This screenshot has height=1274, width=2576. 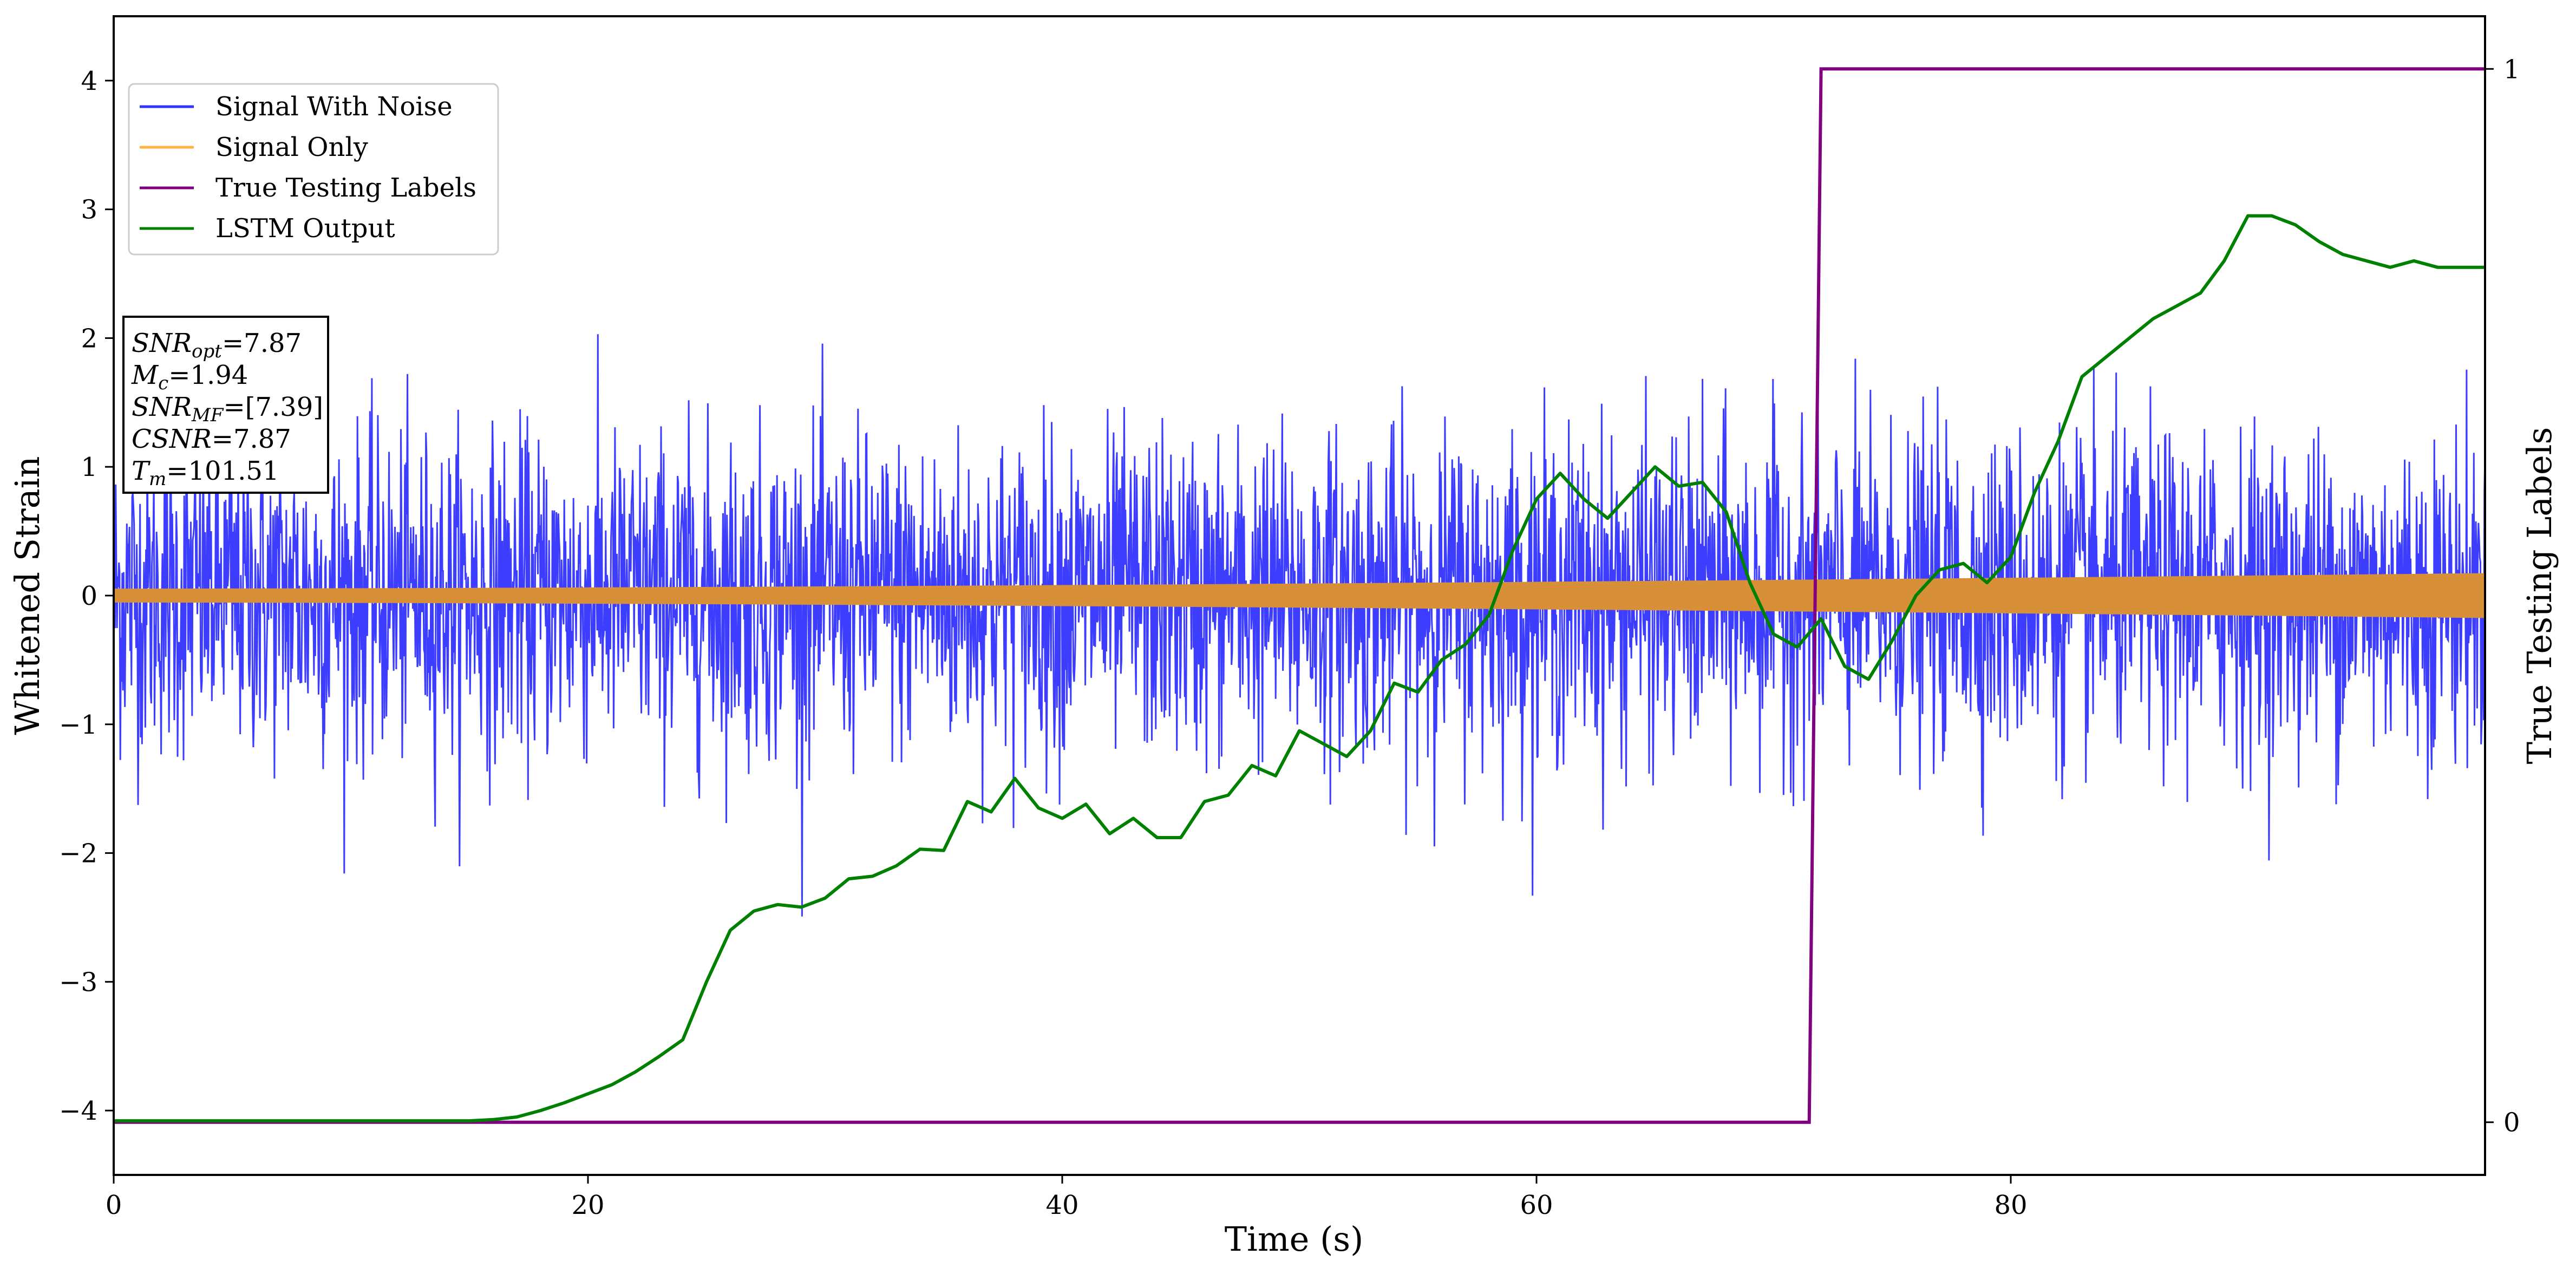 What do you see at coordinates (227, 409) in the screenshot?
I see `annotation-line: SNRMF=[7.39]` at bounding box center [227, 409].